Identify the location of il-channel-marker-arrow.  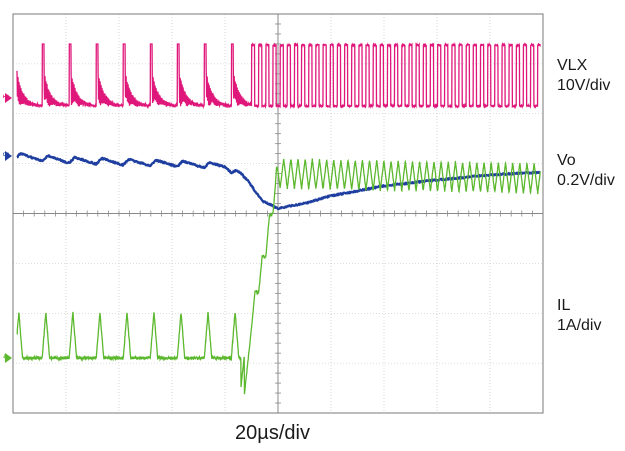
(8, 358).